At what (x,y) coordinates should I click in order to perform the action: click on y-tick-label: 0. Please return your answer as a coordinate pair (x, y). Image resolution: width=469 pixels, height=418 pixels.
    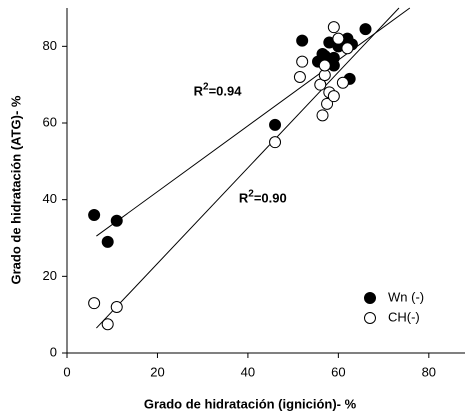
    Looking at the image, I should click on (53, 351).